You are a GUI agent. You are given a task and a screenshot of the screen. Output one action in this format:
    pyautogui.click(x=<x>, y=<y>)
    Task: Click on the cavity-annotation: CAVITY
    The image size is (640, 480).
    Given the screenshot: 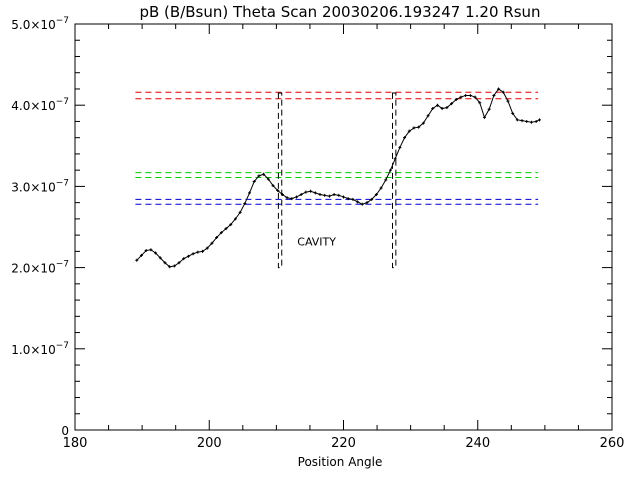 What is the action you would take?
    pyautogui.click(x=316, y=242)
    